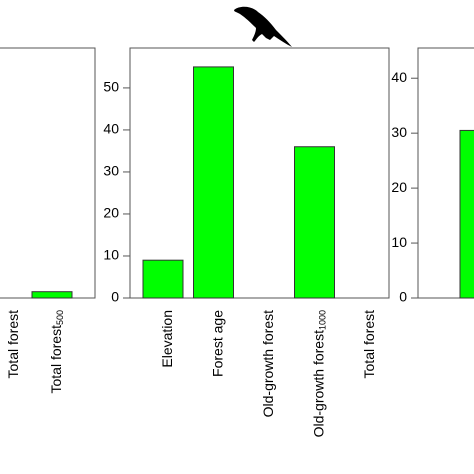 The height and width of the screenshot is (474, 474). I want to click on x-tick-label: Total forest500, so click(57, 352).